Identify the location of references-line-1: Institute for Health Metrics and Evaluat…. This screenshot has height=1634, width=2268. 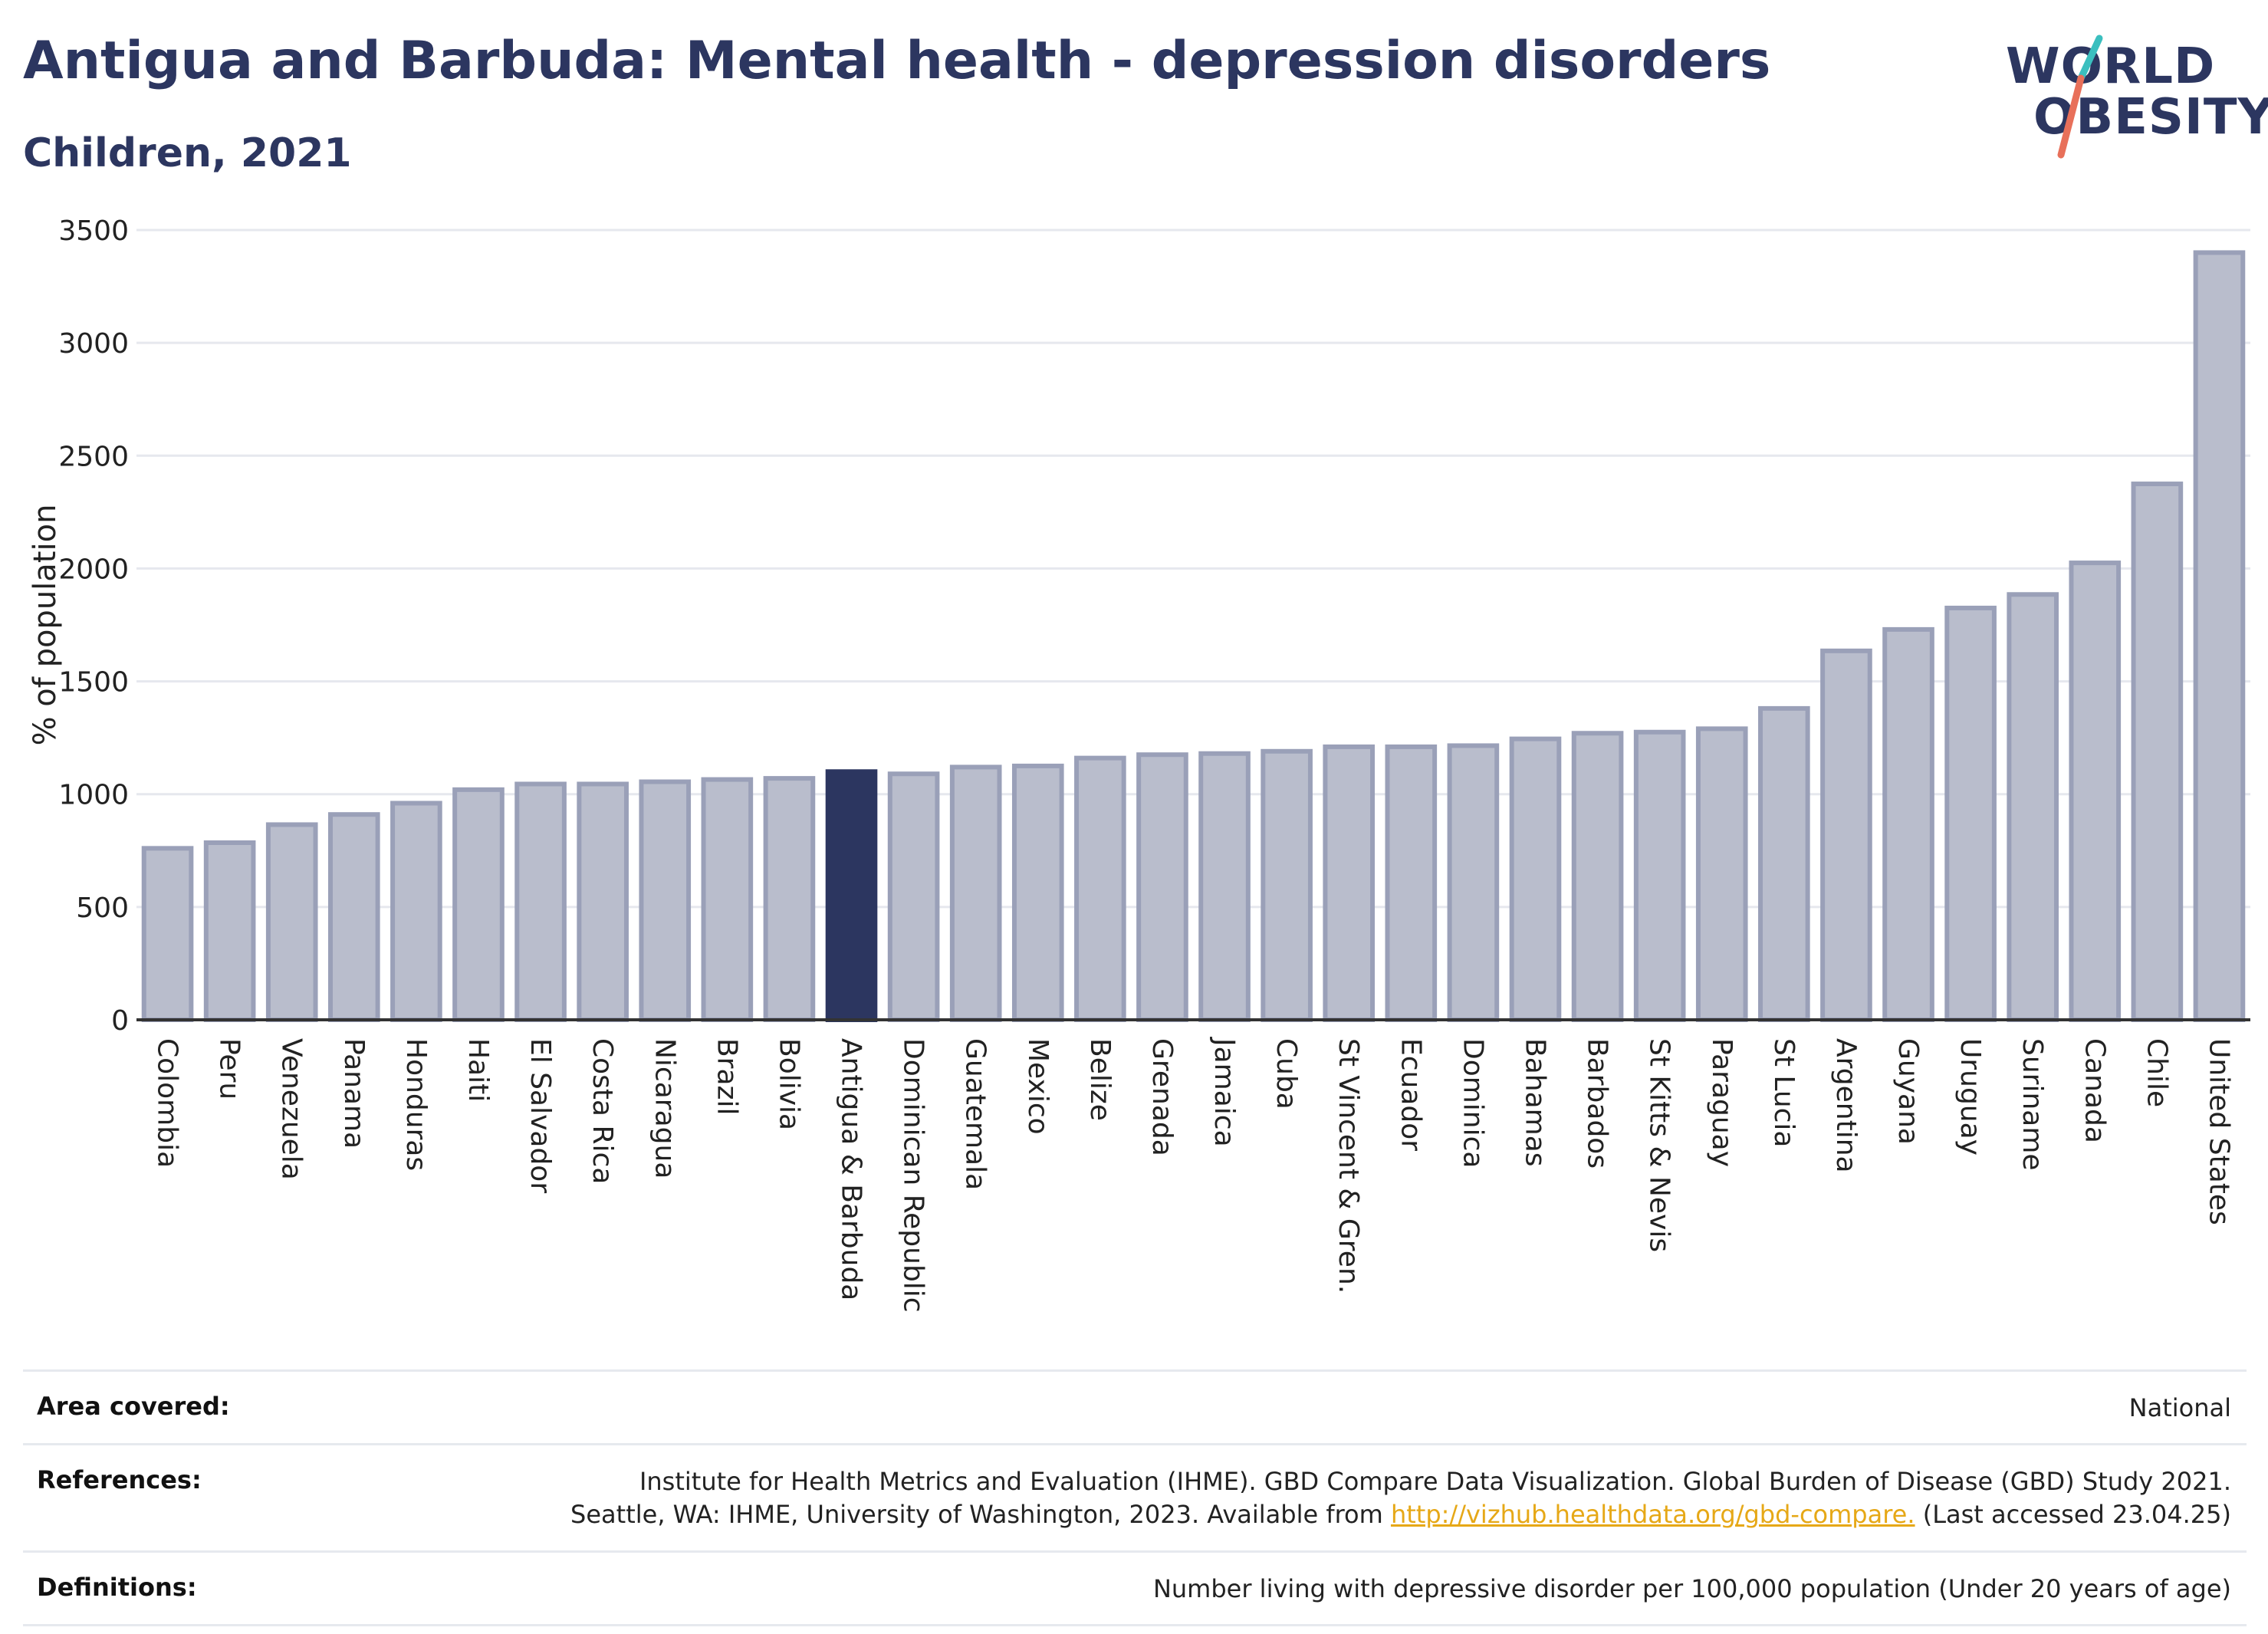
(1435, 1482).